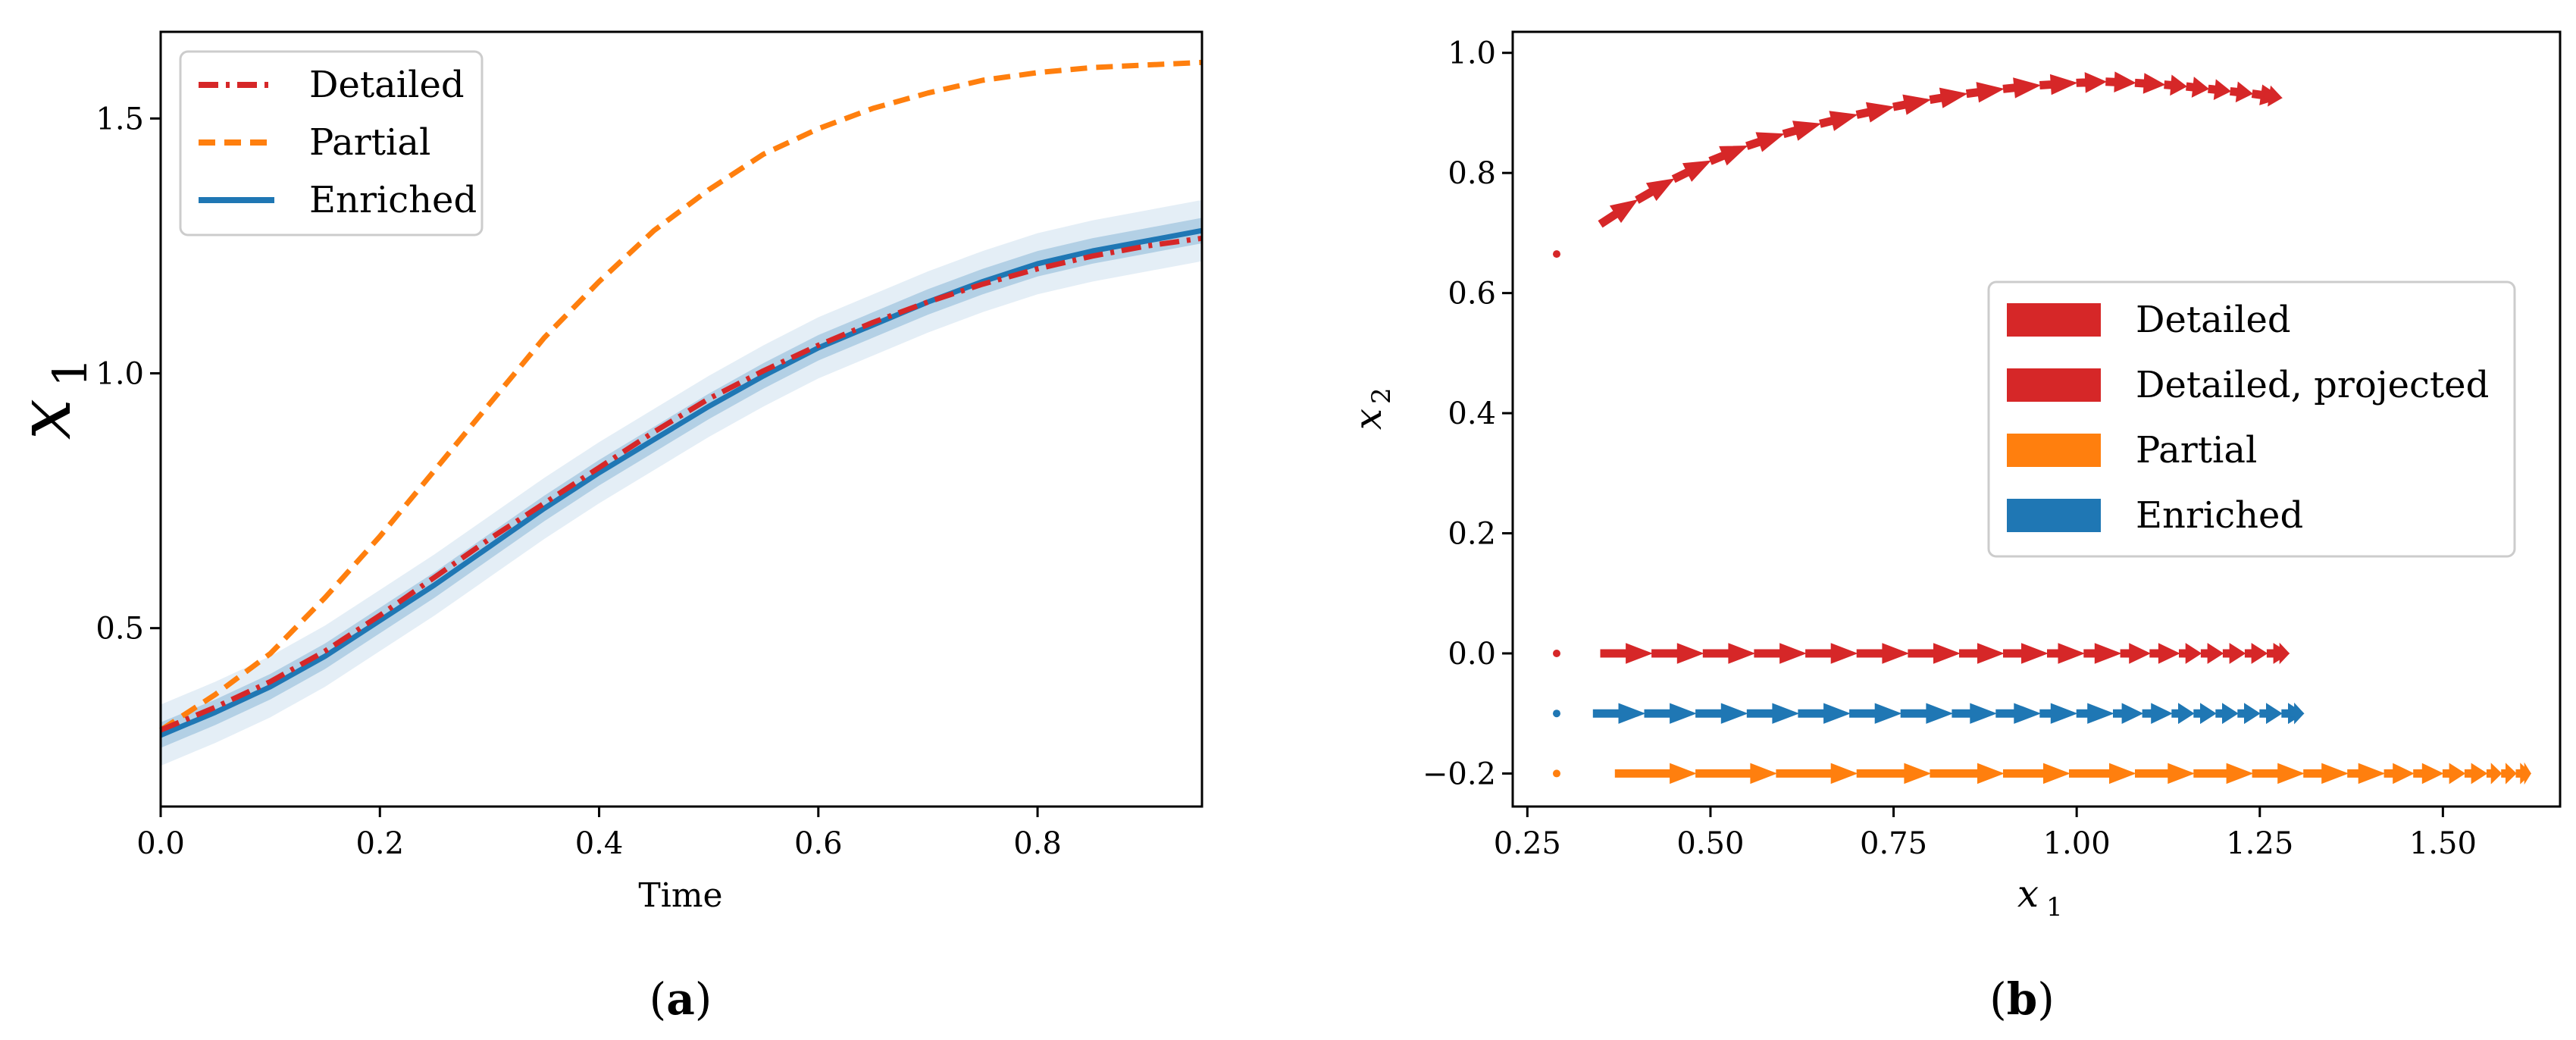 This screenshot has width=2576, height=1040. I want to click on panel-b-xlabel-main: x, so click(2028, 894).